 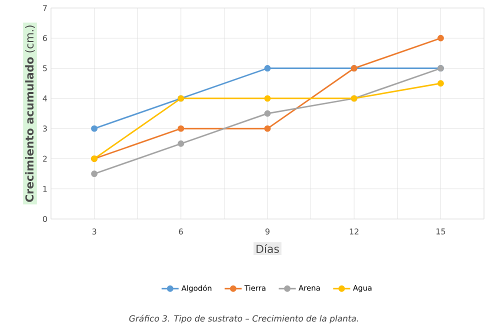 I want to click on y-axis-title: Crecimiento acumulado (cm.), so click(x=30, y=114).